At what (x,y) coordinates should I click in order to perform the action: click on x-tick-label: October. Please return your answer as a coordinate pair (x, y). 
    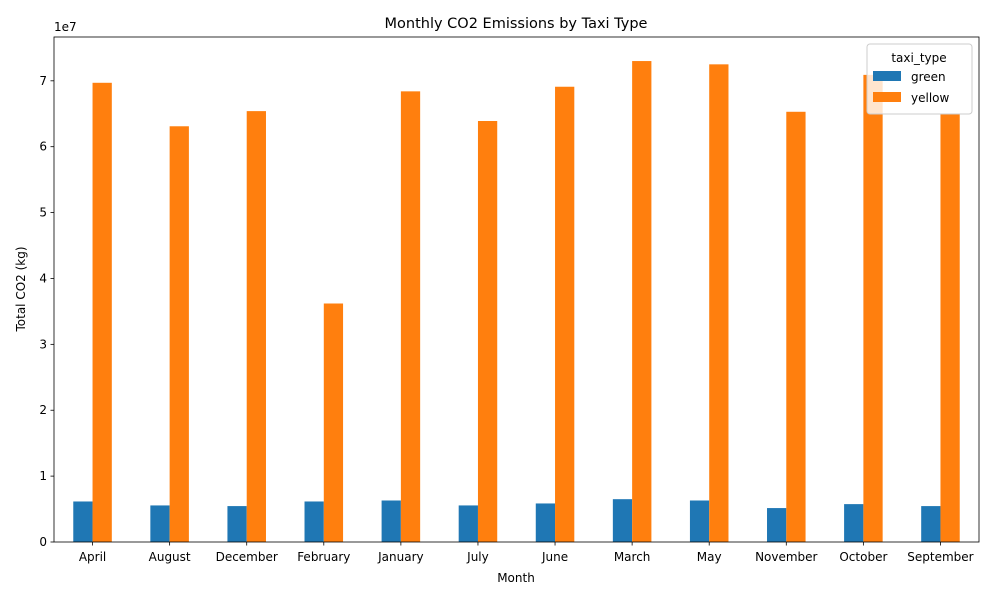
    Looking at the image, I should click on (863, 557).